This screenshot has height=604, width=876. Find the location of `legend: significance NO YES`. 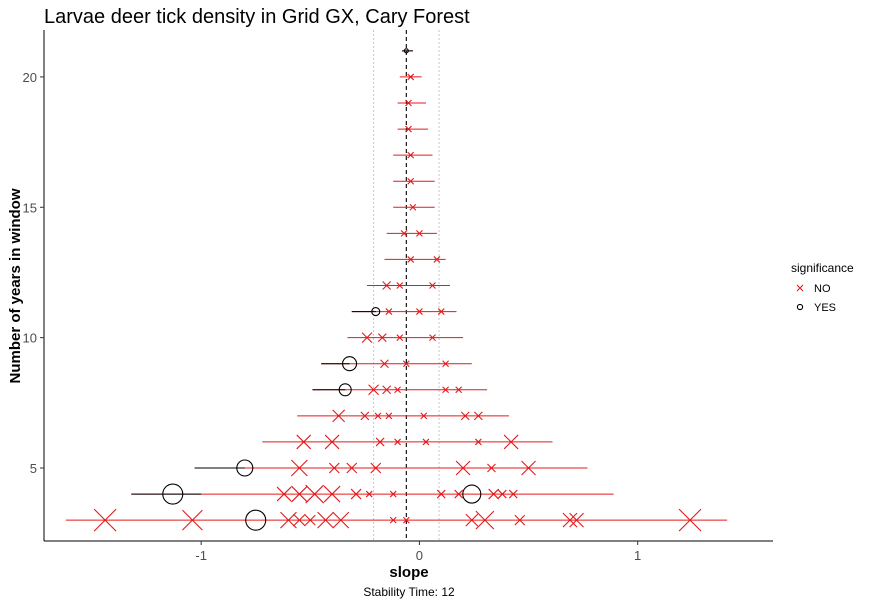

legend: significance NO YES is located at coordinates (822, 287).